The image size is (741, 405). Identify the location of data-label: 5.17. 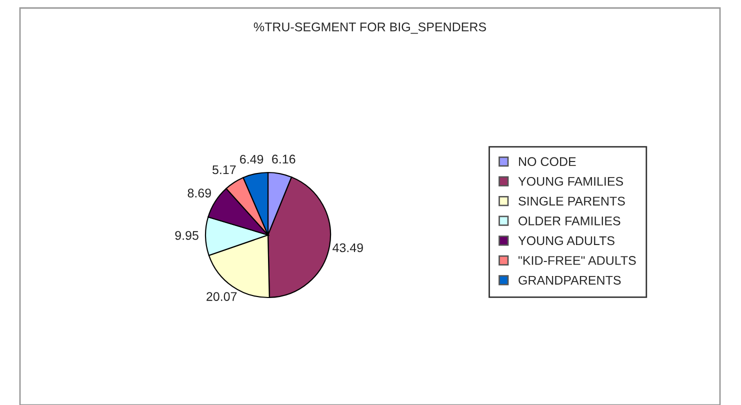
(224, 169).